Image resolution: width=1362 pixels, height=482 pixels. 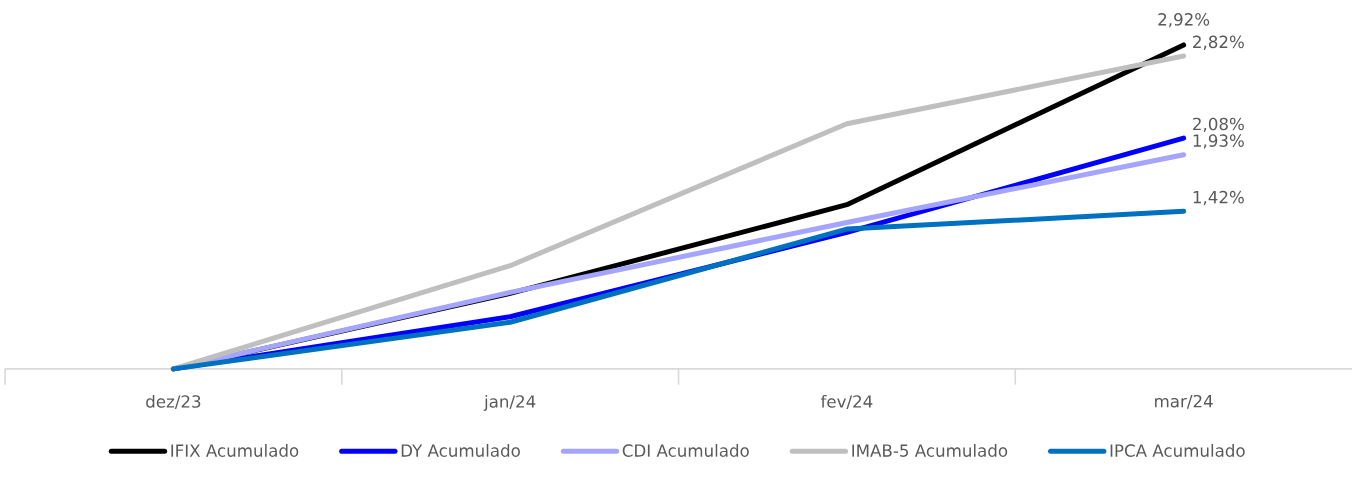 I want to click on legend-label: IFIX Acumulado, so click(x=235, y=450).